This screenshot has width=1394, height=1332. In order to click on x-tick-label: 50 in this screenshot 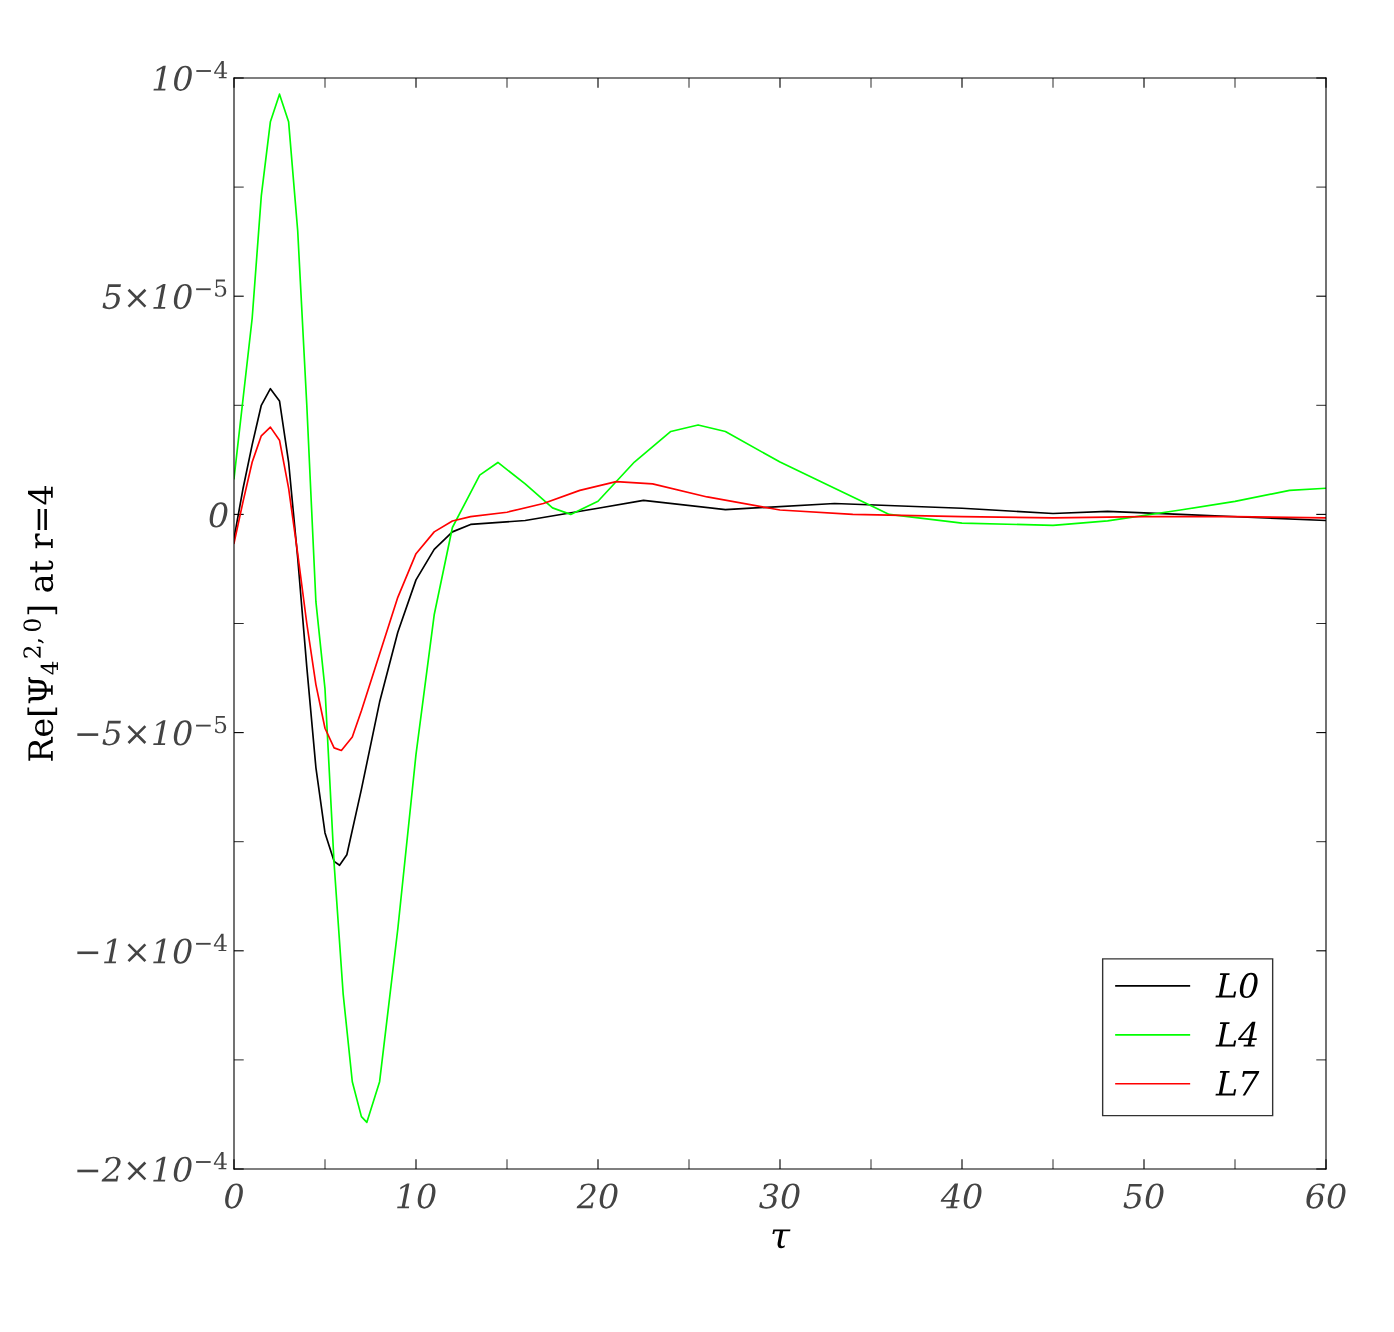, I will do `click(1143, 1196)`.